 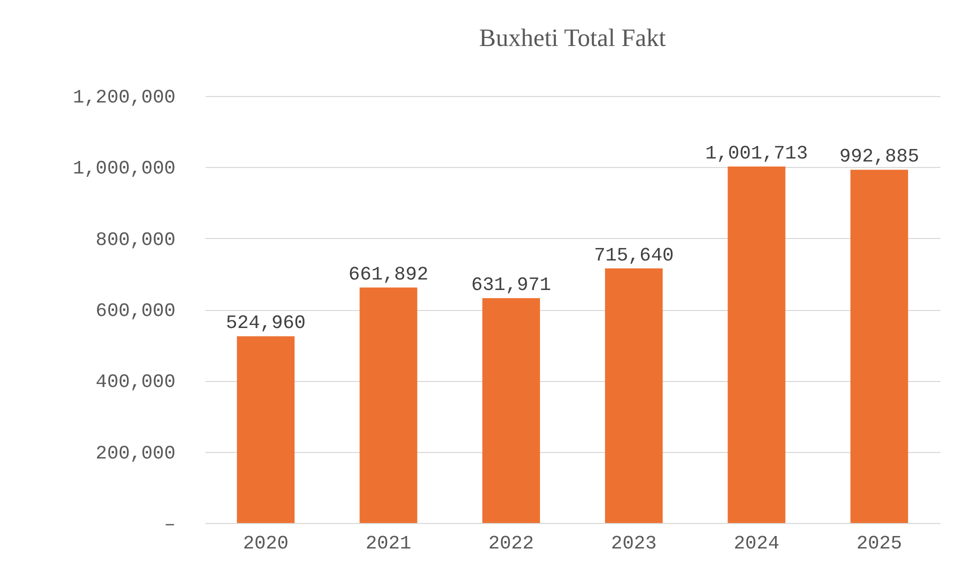 What do you see at coordinates (124, 97) in the screenshot?
I see `y-tick-label: 1,200,000` at bounding box center [124, 97].